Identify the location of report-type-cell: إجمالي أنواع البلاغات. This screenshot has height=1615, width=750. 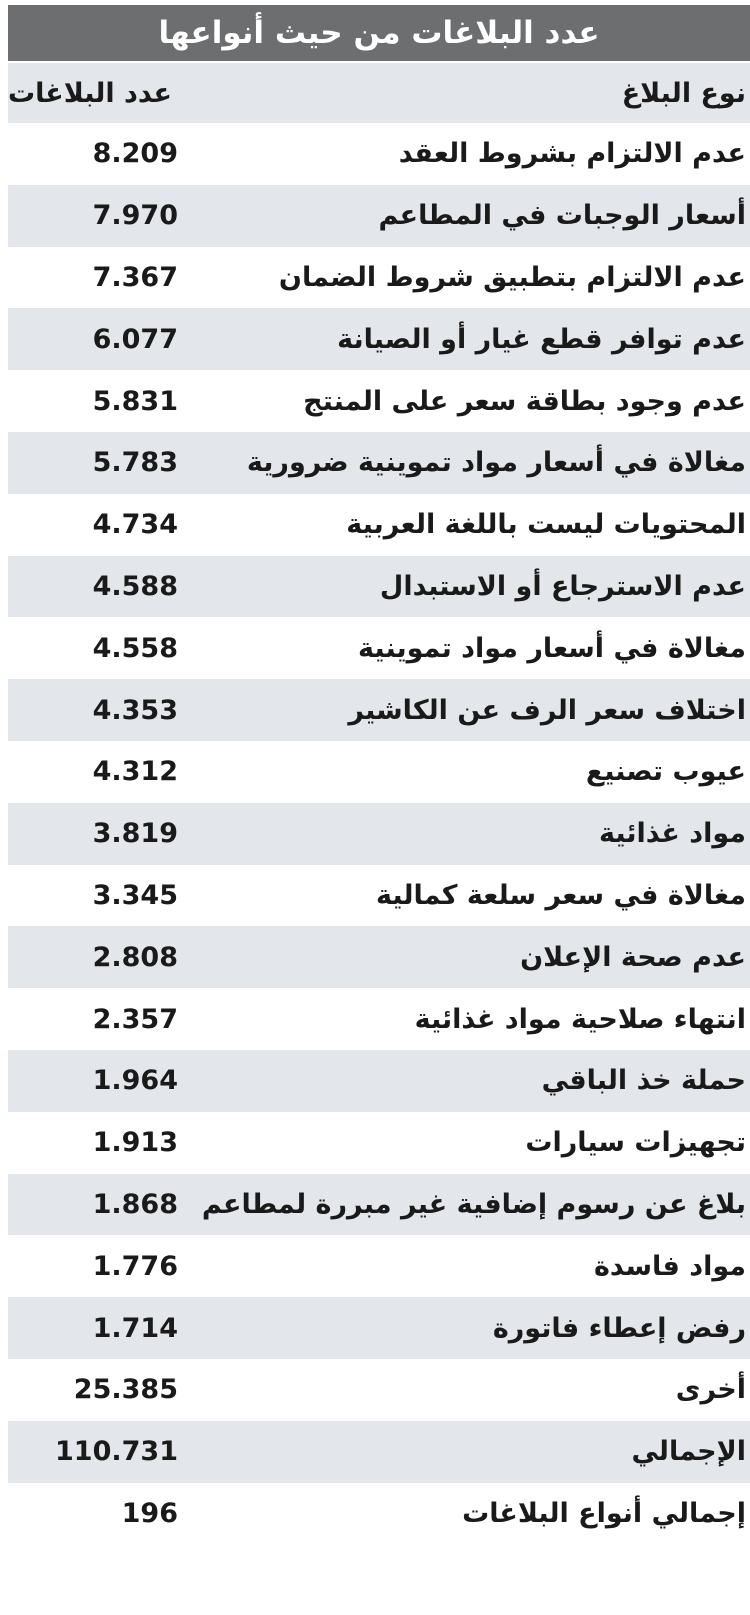
(604, 1513).